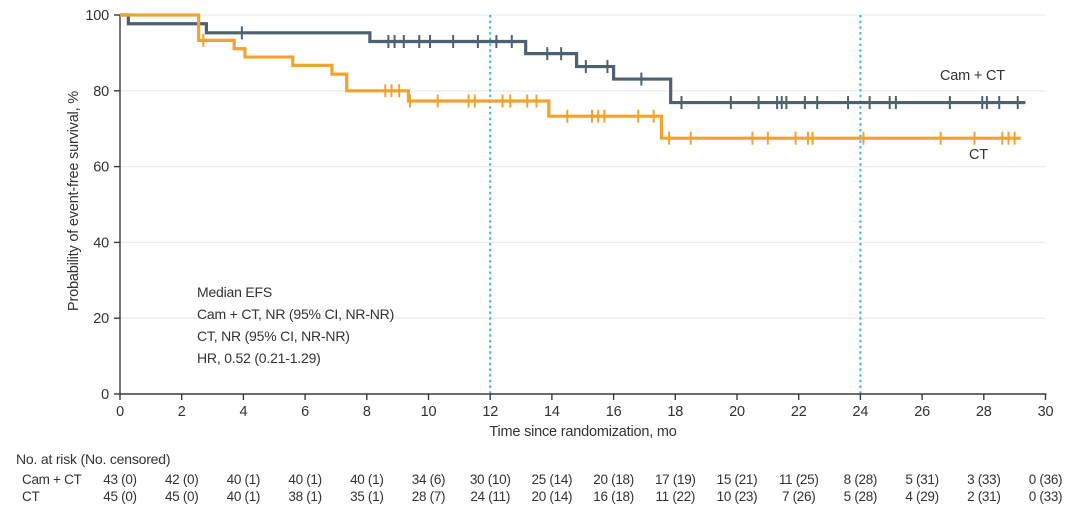 The height and width of the screenshot is (519, 1080). What do you see at coordinates (52, 479) in the screenshot?
I see `risk-row-label: Cam + CT` at bounding box center [52, 479].